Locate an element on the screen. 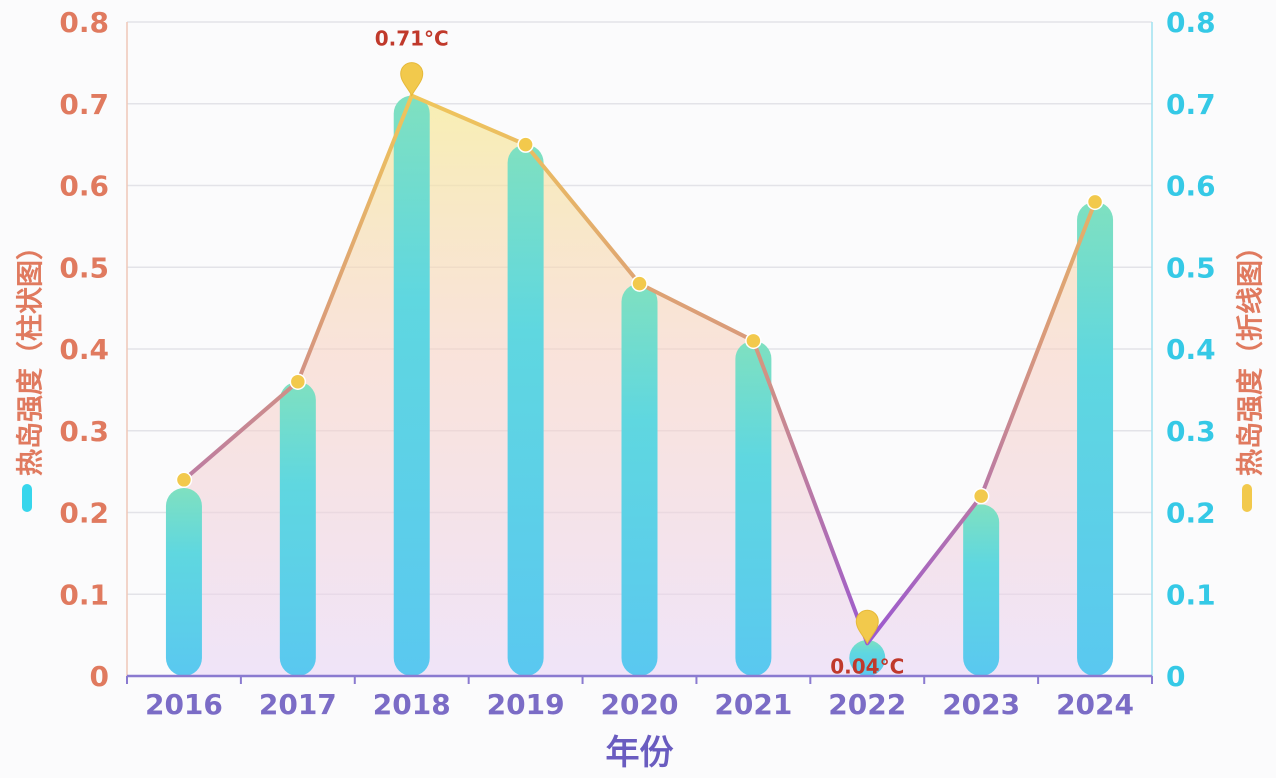 The width and height of the screenshot is (1276, 778). y-right-tick-label: 0.1 is located at coordinates (1191, 594).